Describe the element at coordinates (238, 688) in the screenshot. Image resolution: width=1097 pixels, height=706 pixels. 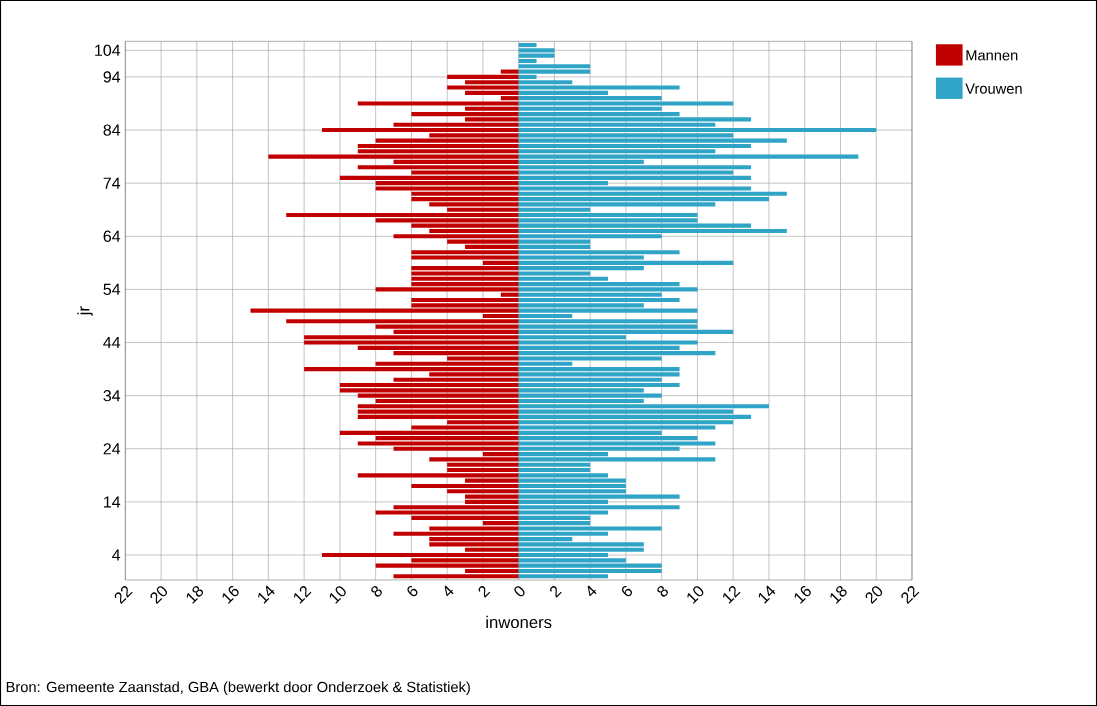
I see `text: Bron: Gemeente Zaanstad, GBA (bewerkt door Onderzoek & Statistiek)` at that location.